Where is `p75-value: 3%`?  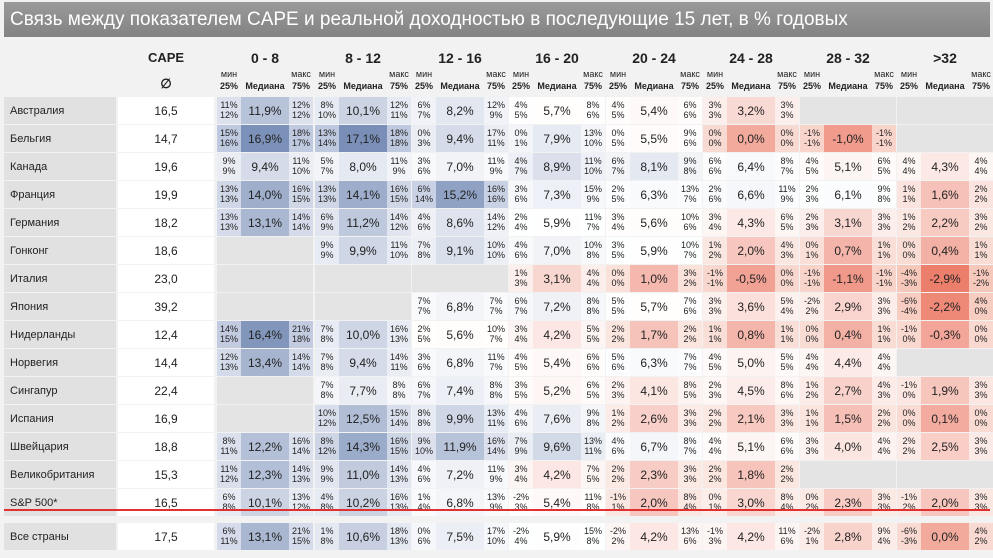 p75-value: 3% is located at coordinates (981, 395).